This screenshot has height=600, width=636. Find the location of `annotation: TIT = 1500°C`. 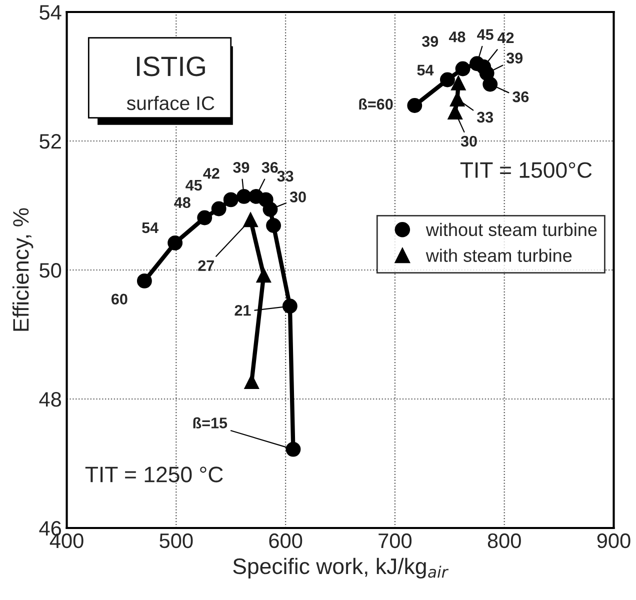

annotation: TIT = 1500°C is located at coordinates (526, 170).